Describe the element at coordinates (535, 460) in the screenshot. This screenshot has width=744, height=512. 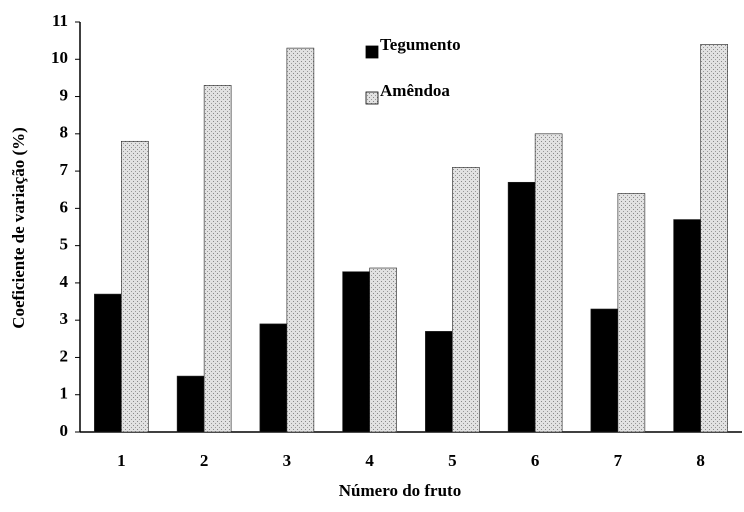
I see `x-tick-label: 6` at that location.